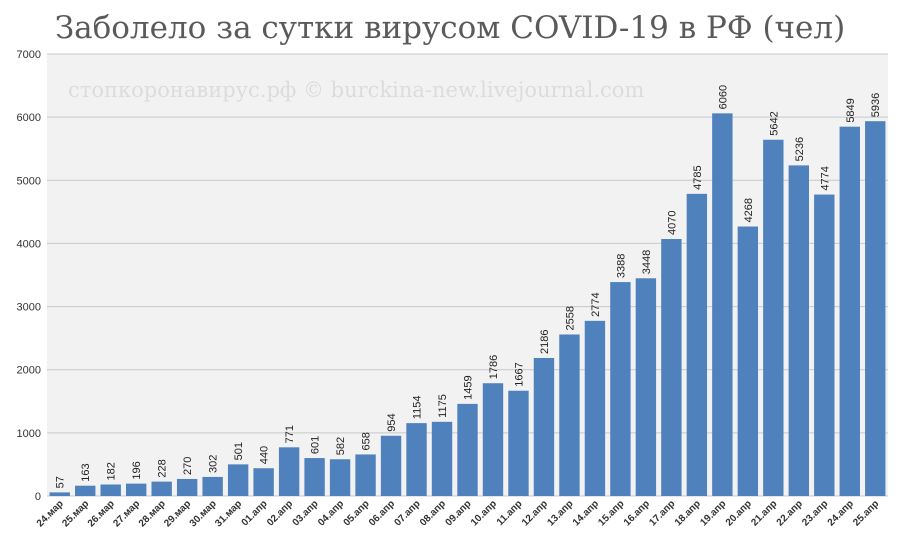  Describe the element at coordinates (433, 513) in the screenshot. I see `x-tick-label: 08.апр` at that location.